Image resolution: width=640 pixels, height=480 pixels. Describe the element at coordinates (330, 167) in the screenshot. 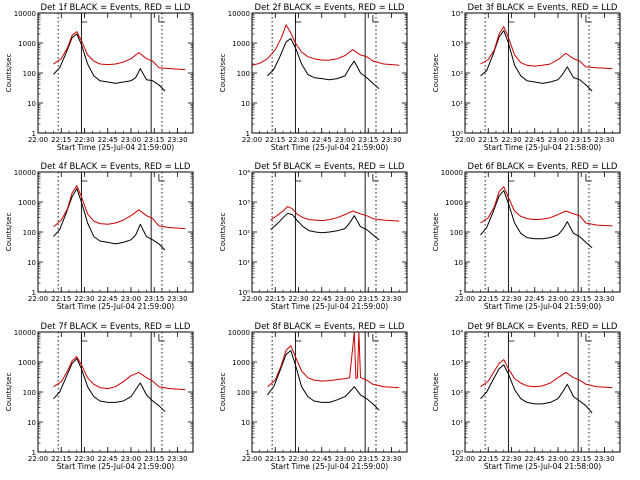

I see `chart-title: Det 5f BLACK = Events, RED = LLD` at that location.